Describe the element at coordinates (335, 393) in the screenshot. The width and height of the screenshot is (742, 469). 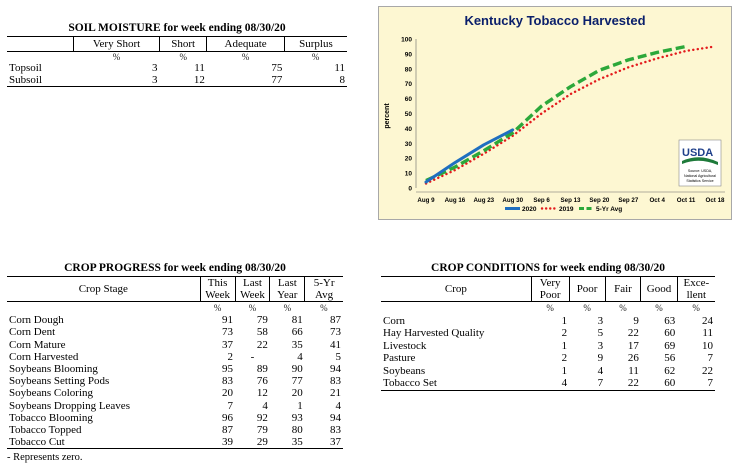
I see `cell-value: 21` at that location.